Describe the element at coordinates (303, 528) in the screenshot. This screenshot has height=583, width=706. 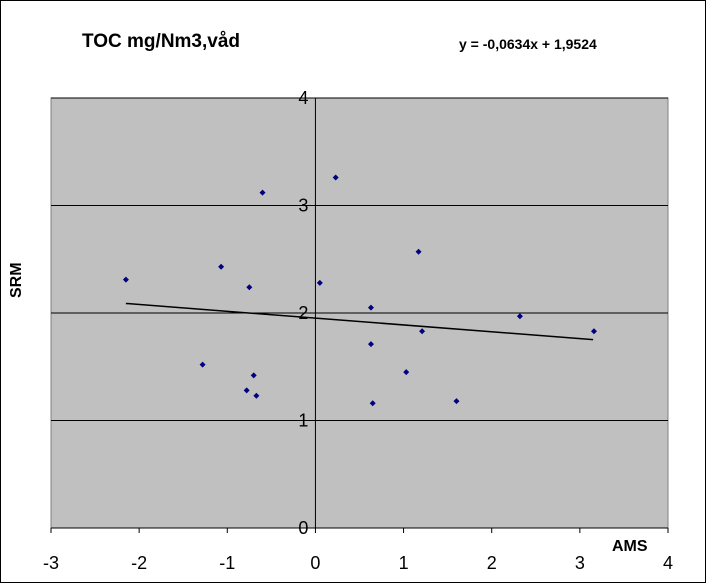
I see `y-tick-label: 0` at that location.